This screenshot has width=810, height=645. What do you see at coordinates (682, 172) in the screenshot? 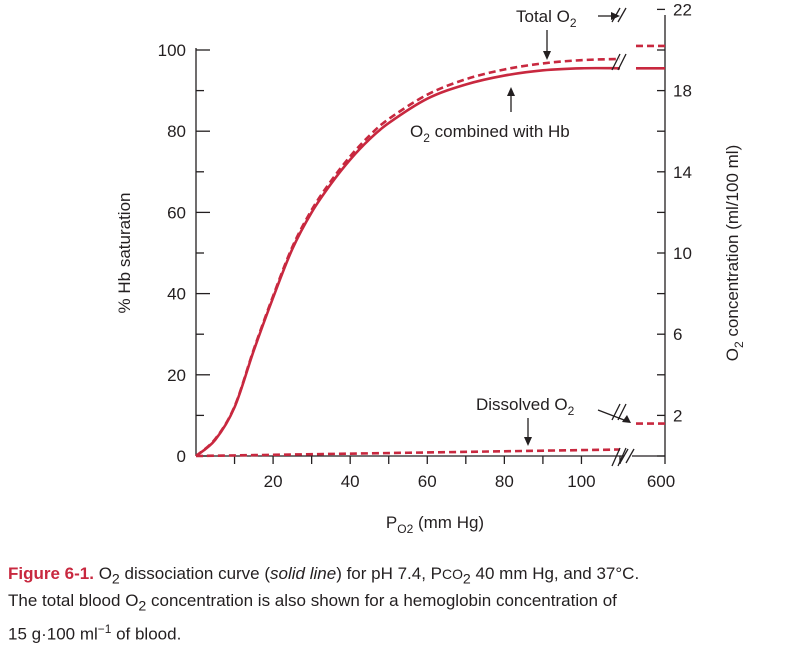
I see `y-right-tick-label: 14` at bounding box center [682, 172].